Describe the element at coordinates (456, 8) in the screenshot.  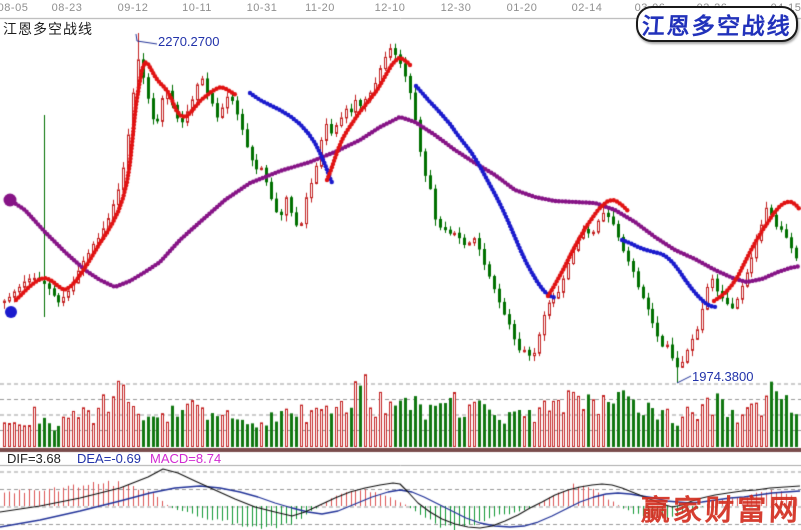
I see `date-label: 12-30` at that location.